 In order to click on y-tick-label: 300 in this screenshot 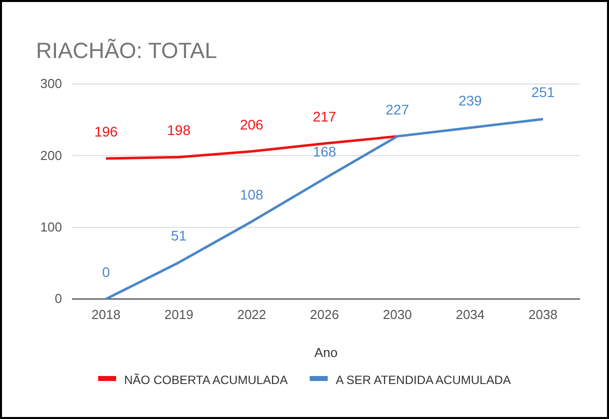, I will do `click(51, 84)`.